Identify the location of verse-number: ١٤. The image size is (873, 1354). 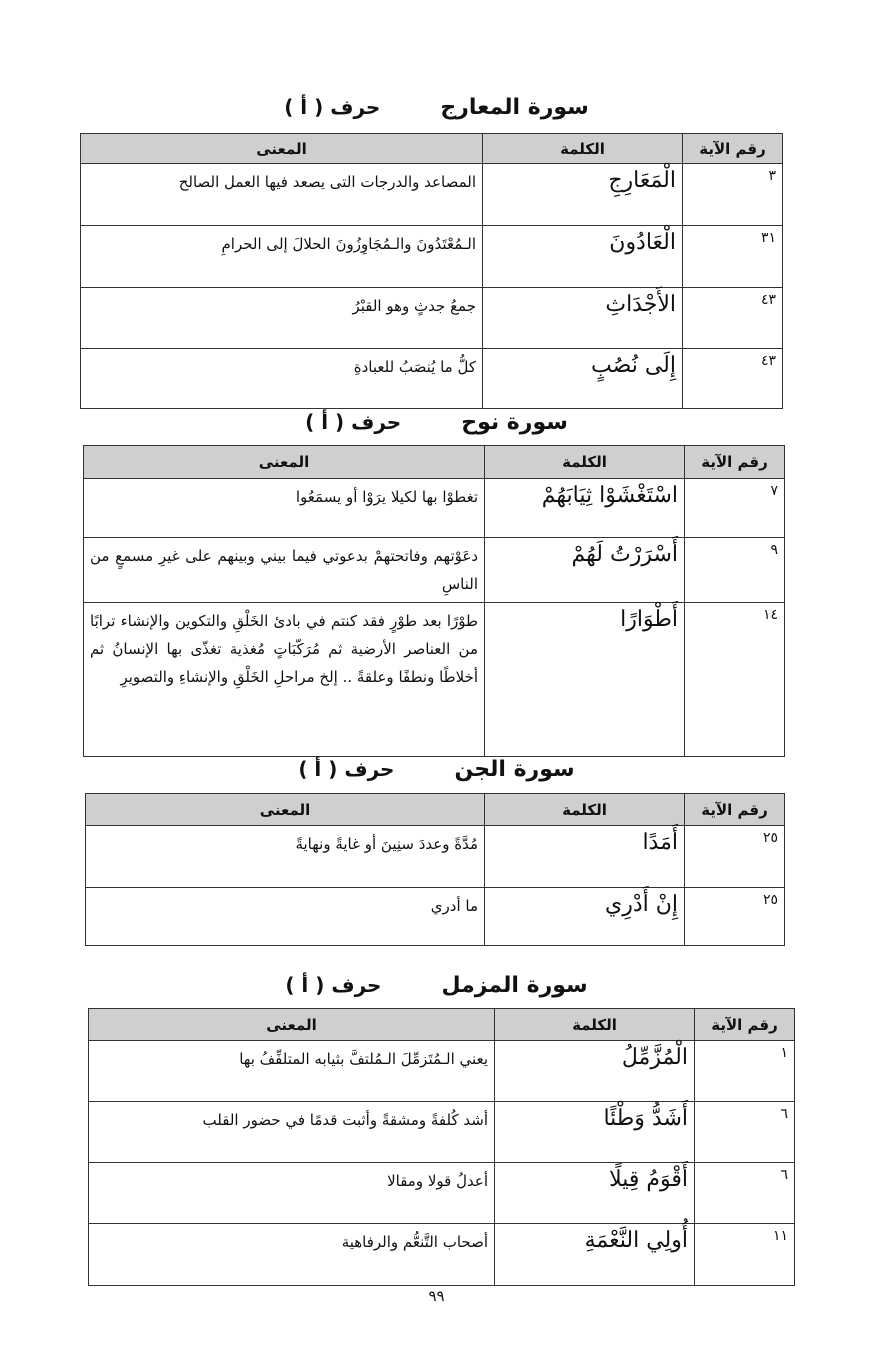
(734, 679).